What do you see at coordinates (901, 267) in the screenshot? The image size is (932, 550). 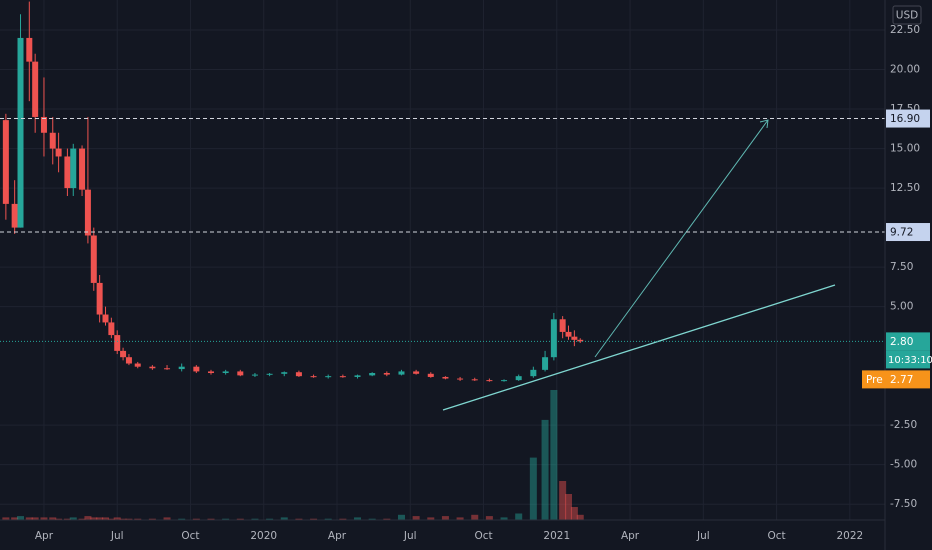 I see `y-tick-label: 7.50` at bounding box center [901, 267].